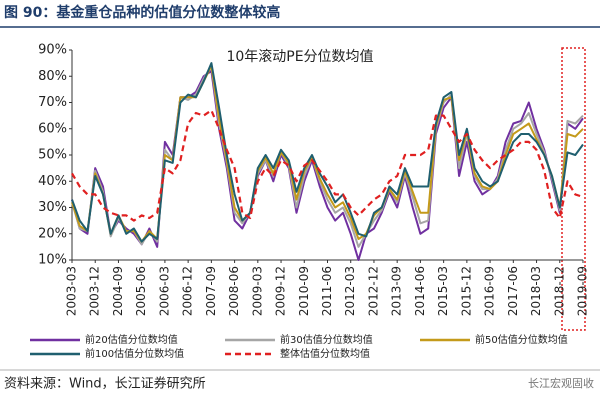 The height and width of the screenshot is (401, 600). Describe the element at coordinates (52, 128) in the screenshot. I see `y-tick-label: 60%` at that location.